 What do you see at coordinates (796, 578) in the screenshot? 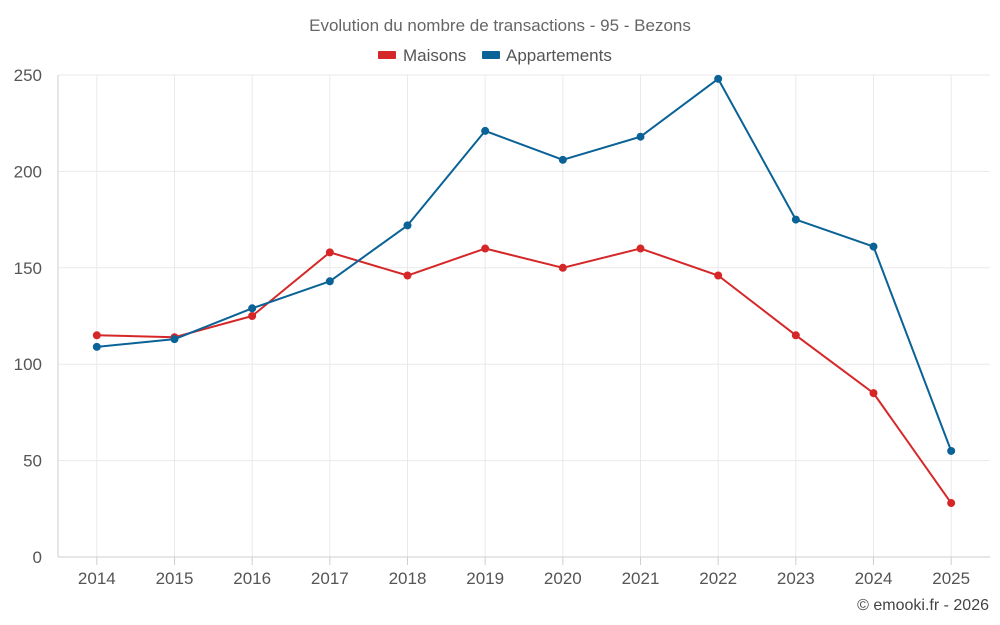
I see `x-tick-label: 2023` at bounding box center [796, 578].